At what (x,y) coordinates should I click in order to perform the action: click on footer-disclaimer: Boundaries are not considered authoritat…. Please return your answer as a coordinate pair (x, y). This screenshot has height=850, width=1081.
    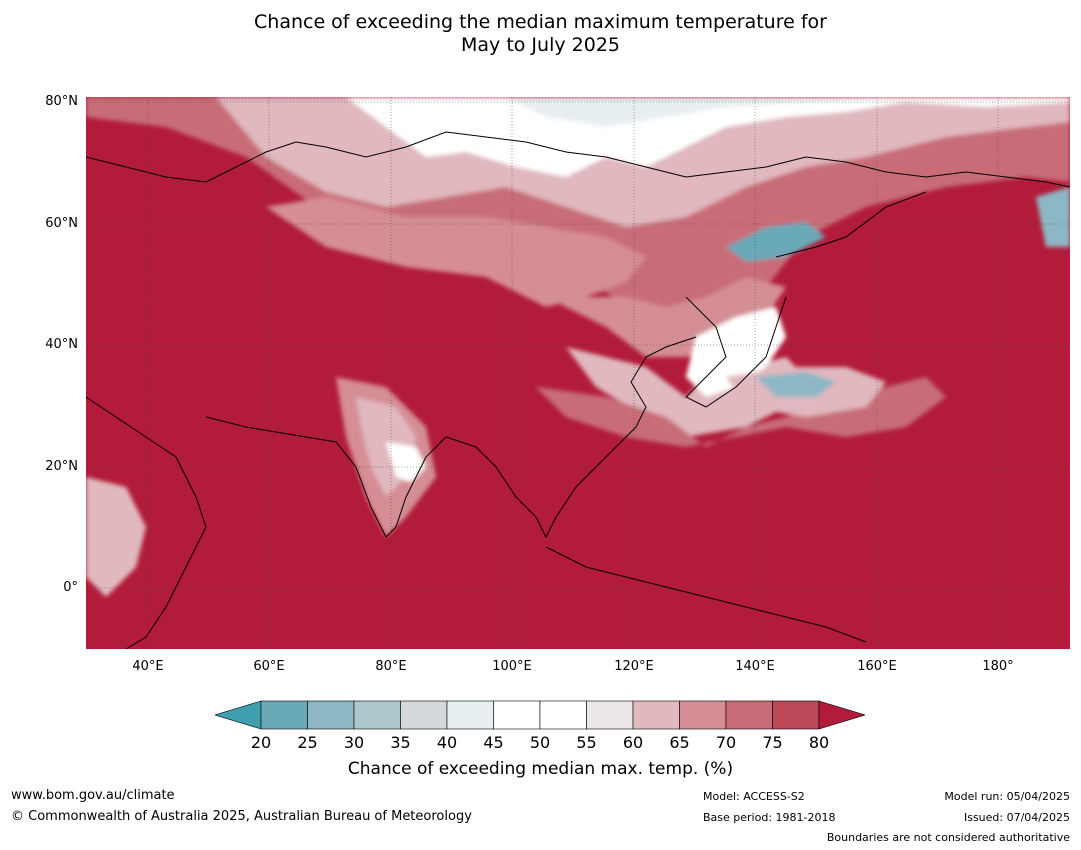
    Looking at the image, I should click on (948, 837).